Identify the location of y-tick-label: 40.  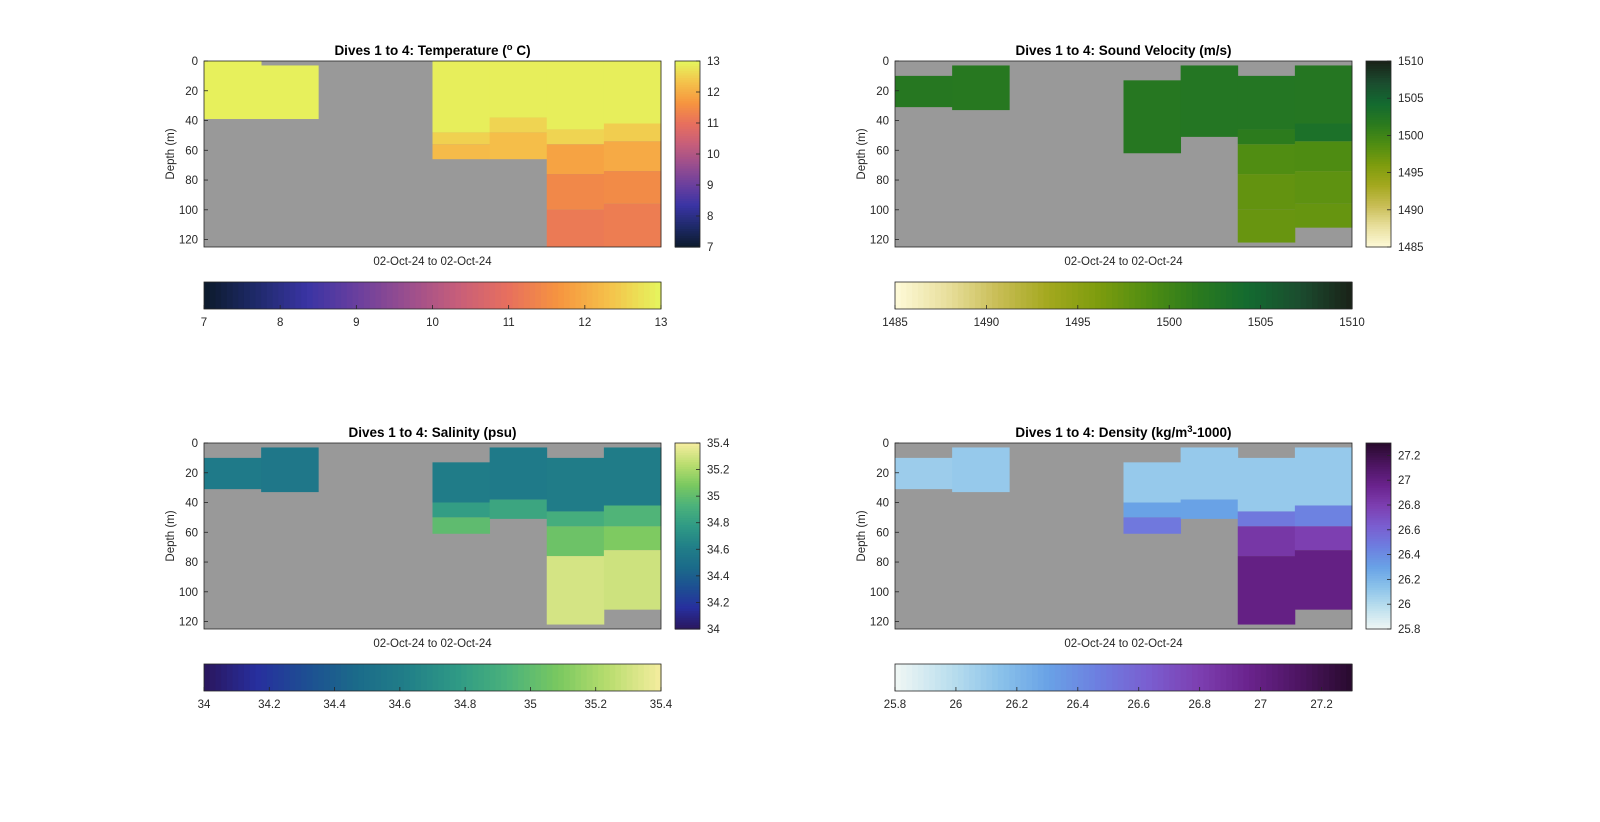
(191, 122).